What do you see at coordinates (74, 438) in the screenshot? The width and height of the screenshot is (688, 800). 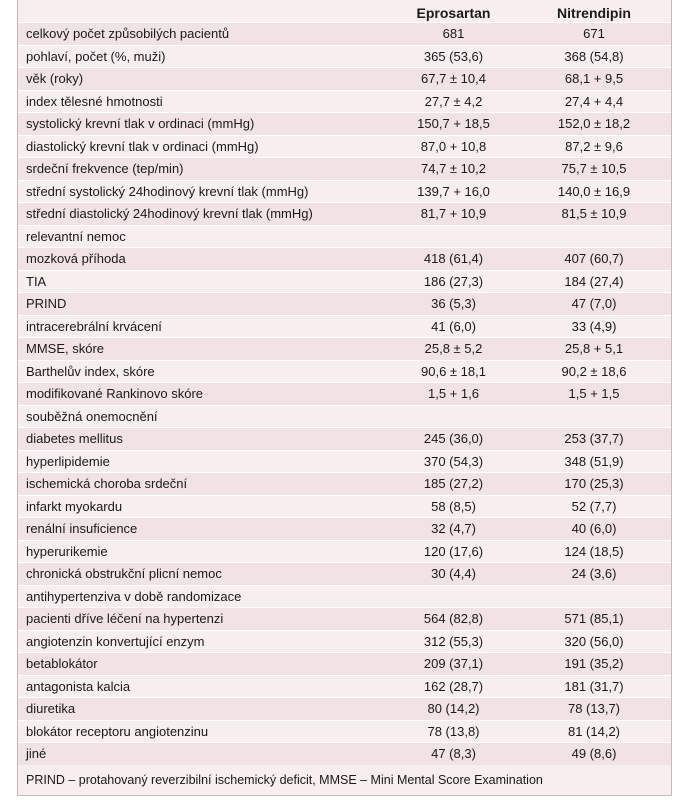 I see `row-label: diabetes mellitus` at bounding box center [74, 438].